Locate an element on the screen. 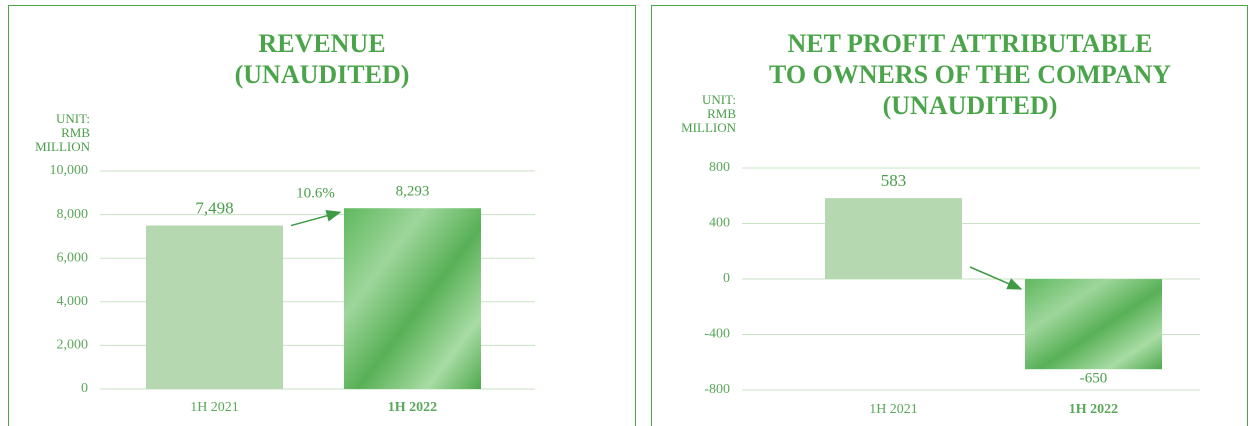 The image size is (1253, 426). y-tick-label: 8,000 is located at coordinates (73, 214).